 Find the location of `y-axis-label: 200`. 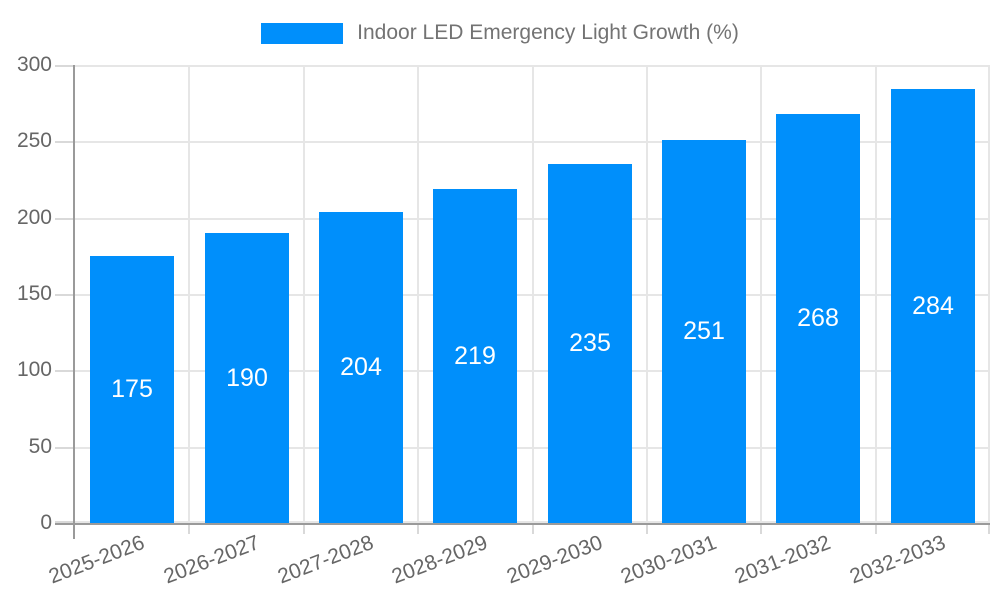

y-axis-label: 200 is located at coordinates (34, 217).